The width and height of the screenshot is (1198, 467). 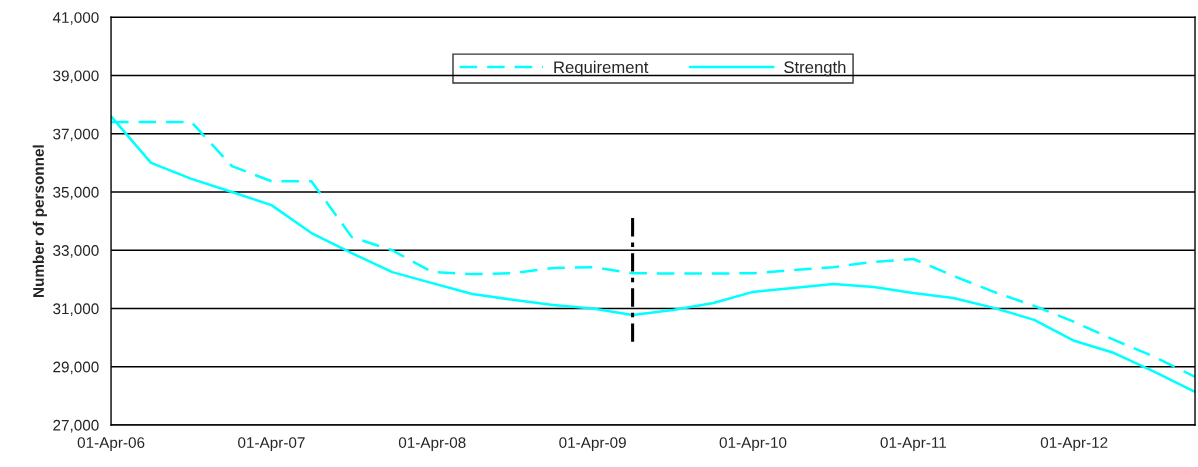 I want to click on x-tick-label: 01-Apr-12, so click(x=1074, y=444).